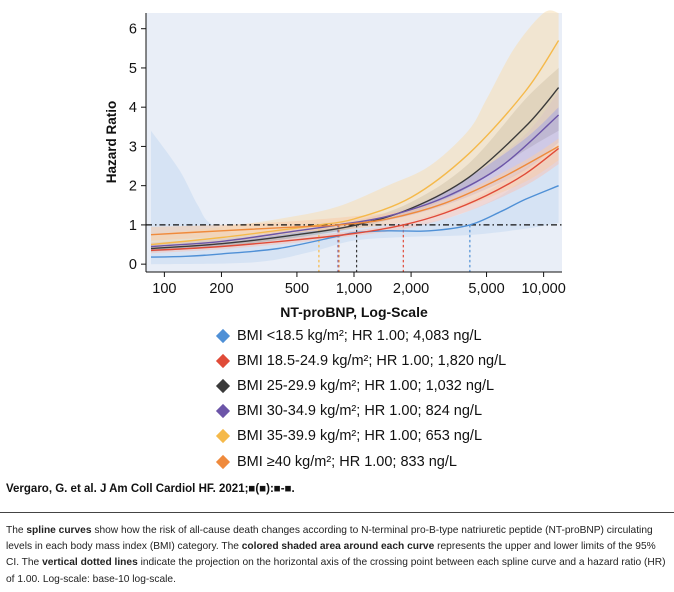  Describe the element at coordinates (486, 289) in the screenshot. I see `x-tick-label: 5,000` at that location.